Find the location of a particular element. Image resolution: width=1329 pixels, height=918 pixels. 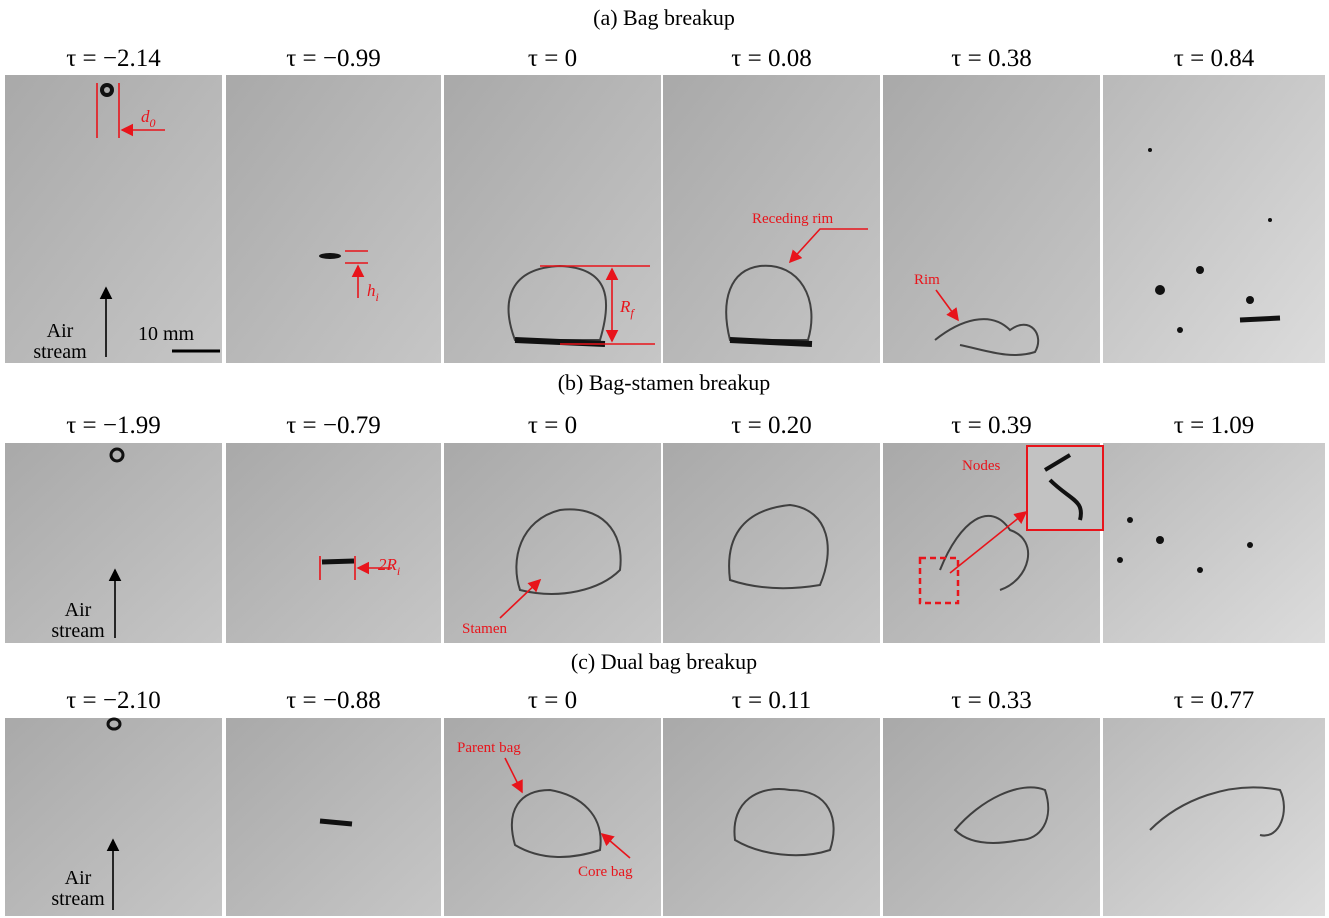

d0-label: d0 is located at coordinates (148, 118).